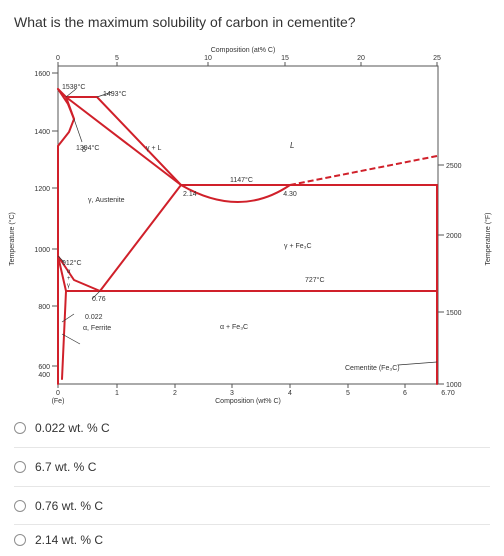 The width and height of the screenshot is (504, 556). Describe the element at coordinates (69, 540) in the screenshot. I see `option-label: 2.14 wt. % C` at that location.